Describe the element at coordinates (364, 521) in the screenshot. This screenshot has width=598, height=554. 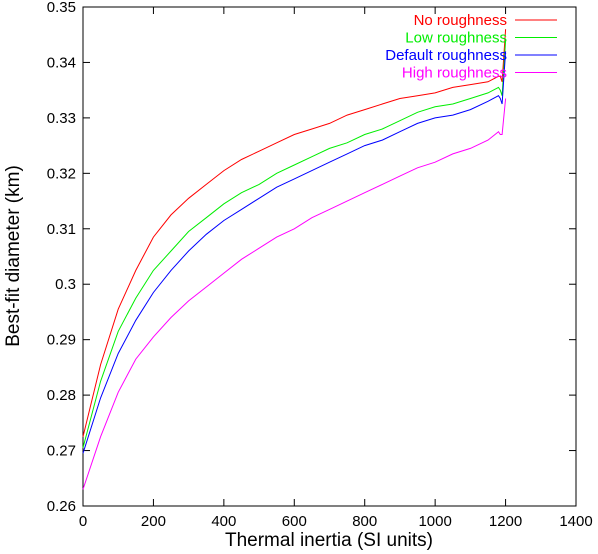
I see `x-tick-label: 800` at that location.